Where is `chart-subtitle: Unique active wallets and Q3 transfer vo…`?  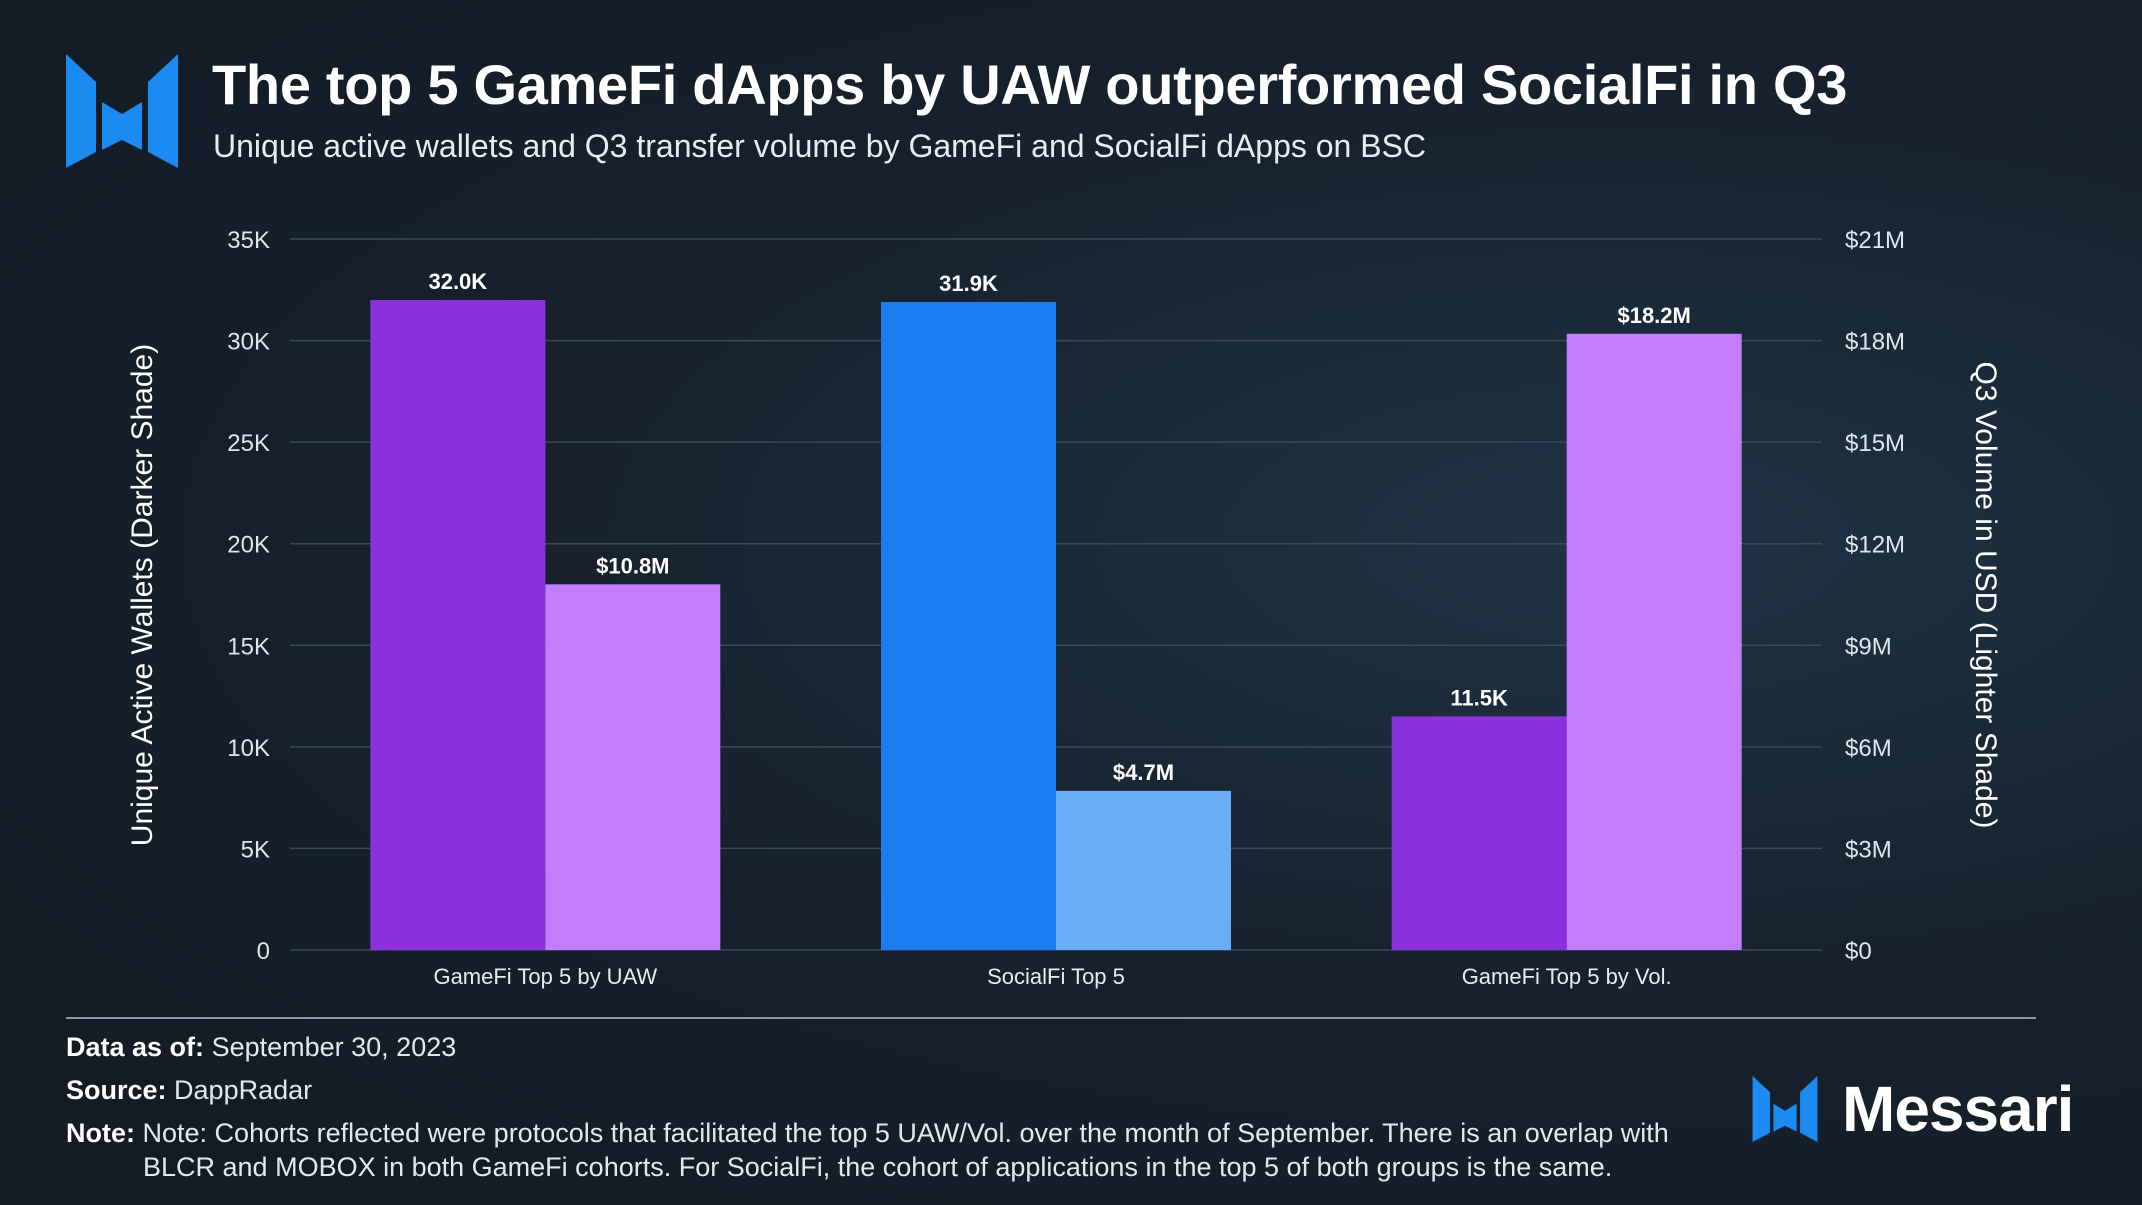 chart-subtitle: Unique active wallets and Q3 transfer vo… is located at coordinates (820, 146).